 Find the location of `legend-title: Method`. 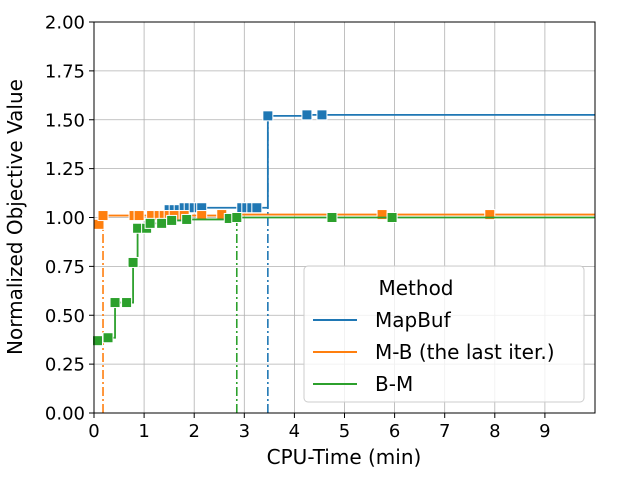

legend-title: Method is located at coordinates (415, 288).